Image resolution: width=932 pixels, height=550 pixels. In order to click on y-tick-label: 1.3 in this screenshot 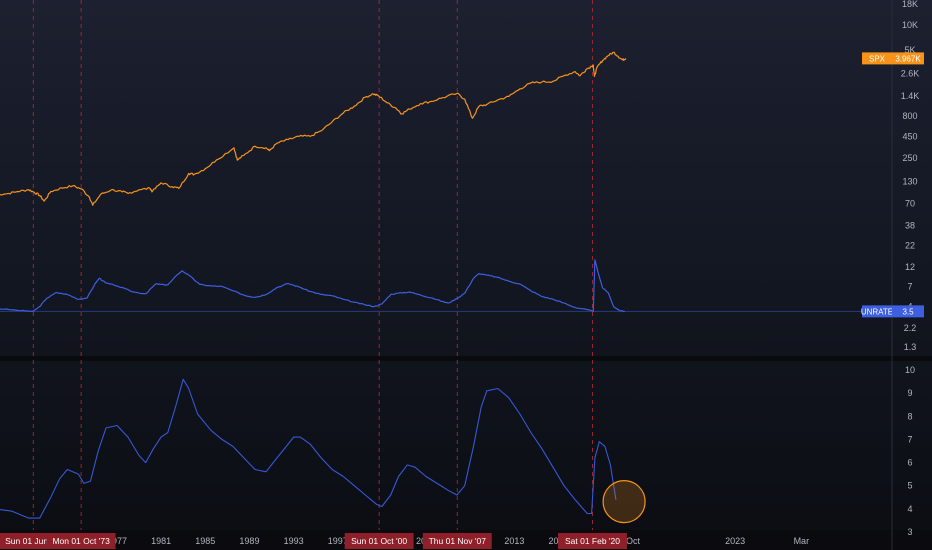, I will do `click(910, 347)`.